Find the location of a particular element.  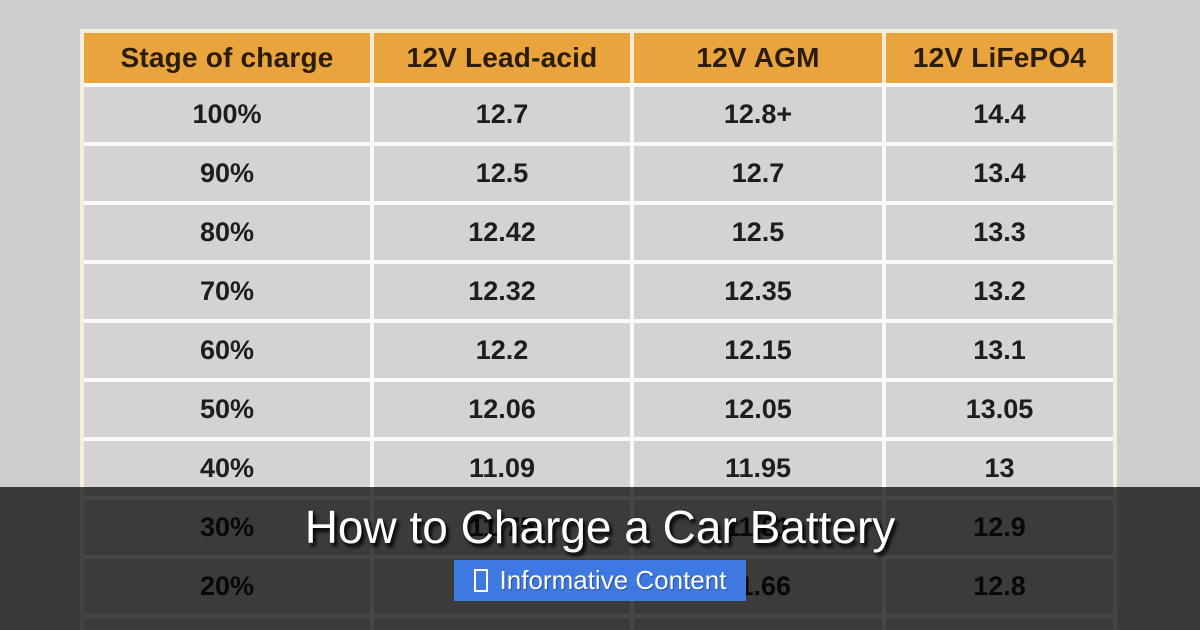

table-cell: 12.8+ is located at coordinates (758, 114).